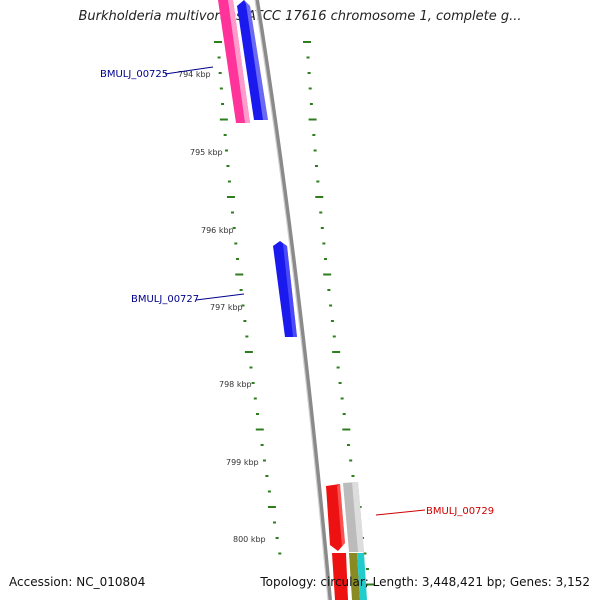  Describe the element at coordinates (194, 74) in the screenshot. I see `tick-label-794: 794 kbp` at that location.